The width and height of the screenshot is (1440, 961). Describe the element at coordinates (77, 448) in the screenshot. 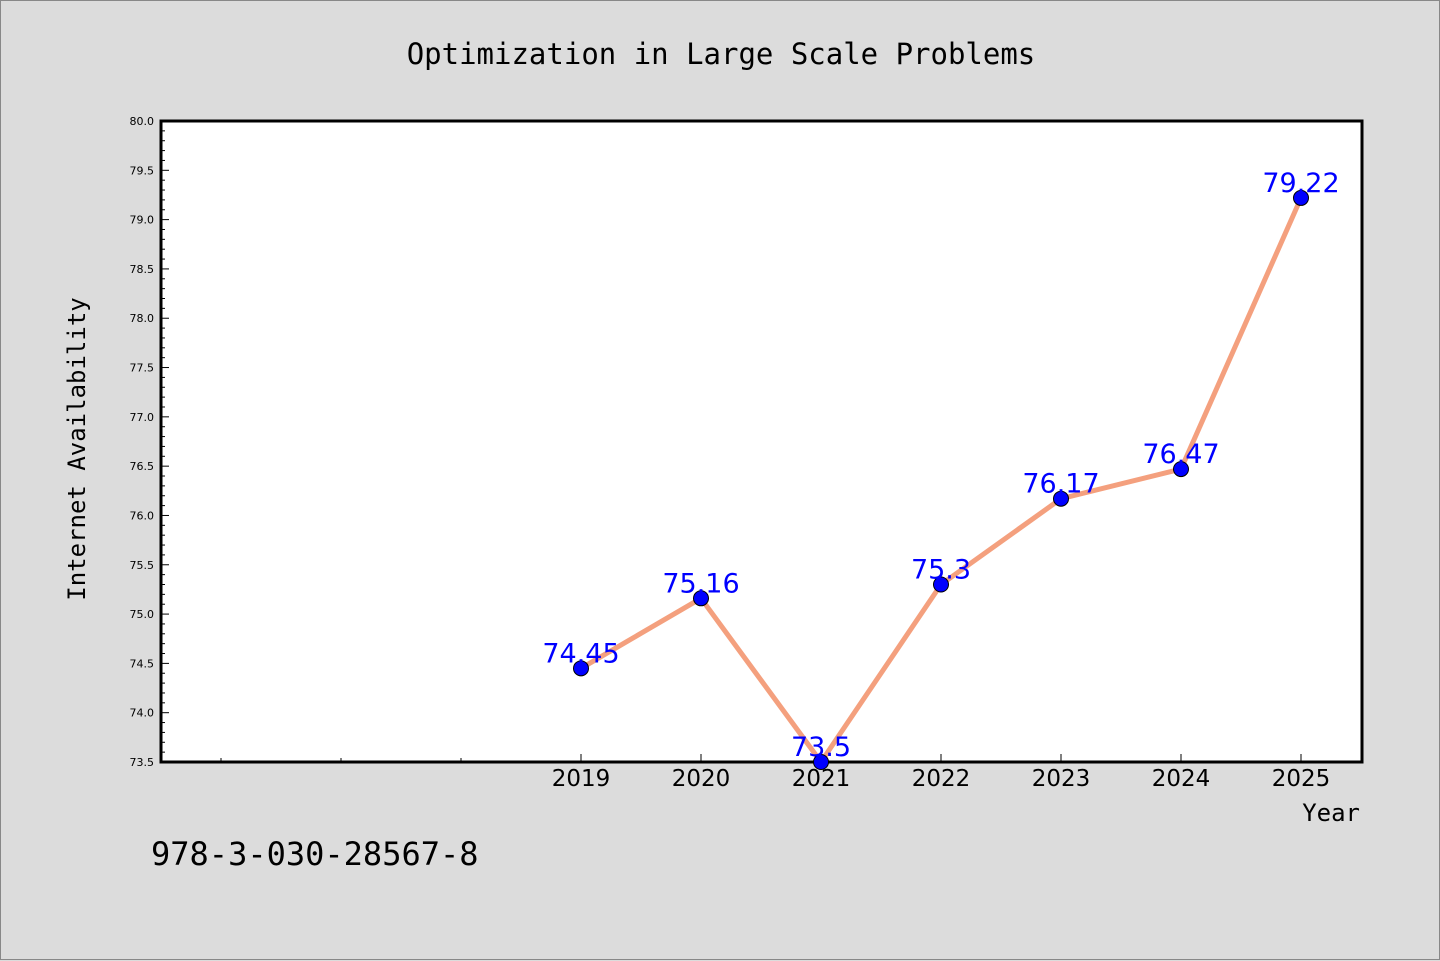

I see `y-axis-label: Internet Availability` at that location.